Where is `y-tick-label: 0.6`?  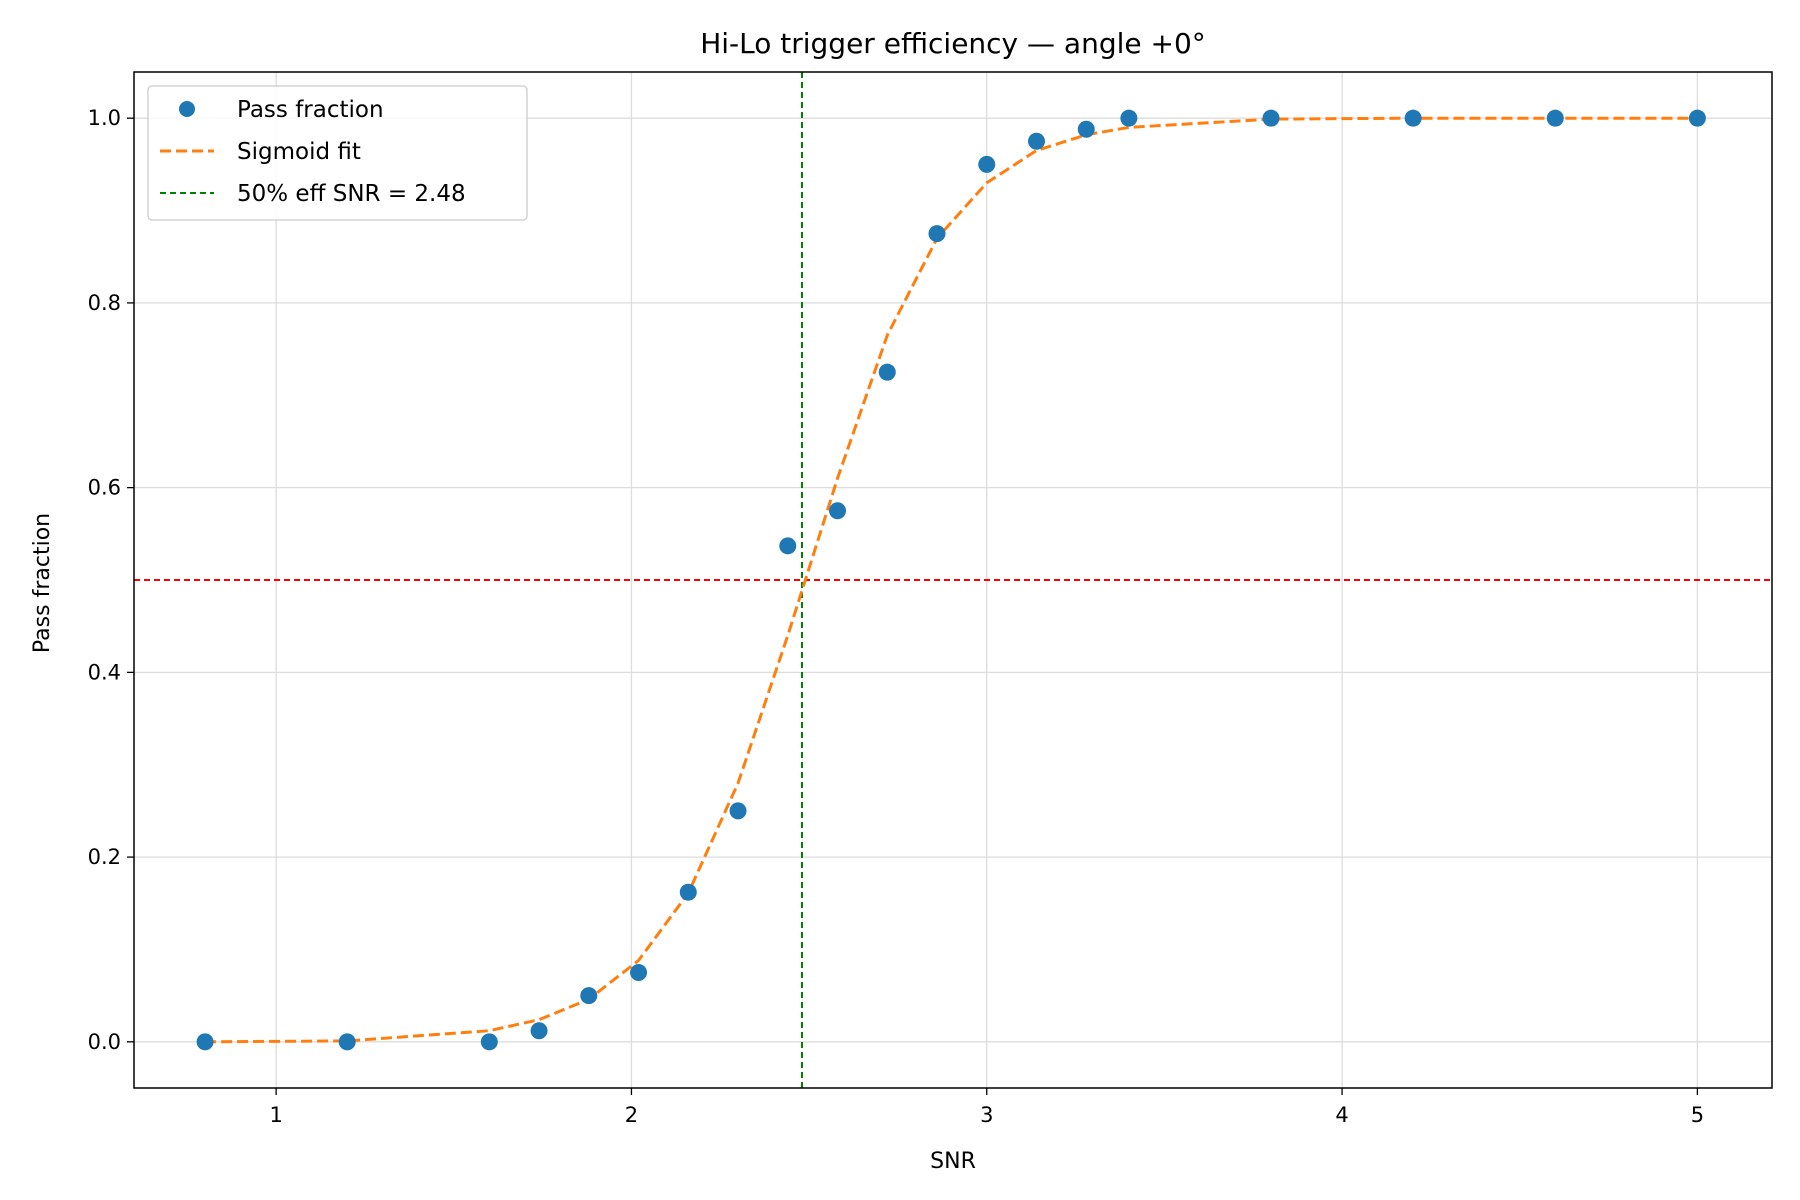 y-tick-label: 0.6 is located at coordinates (104, 488).